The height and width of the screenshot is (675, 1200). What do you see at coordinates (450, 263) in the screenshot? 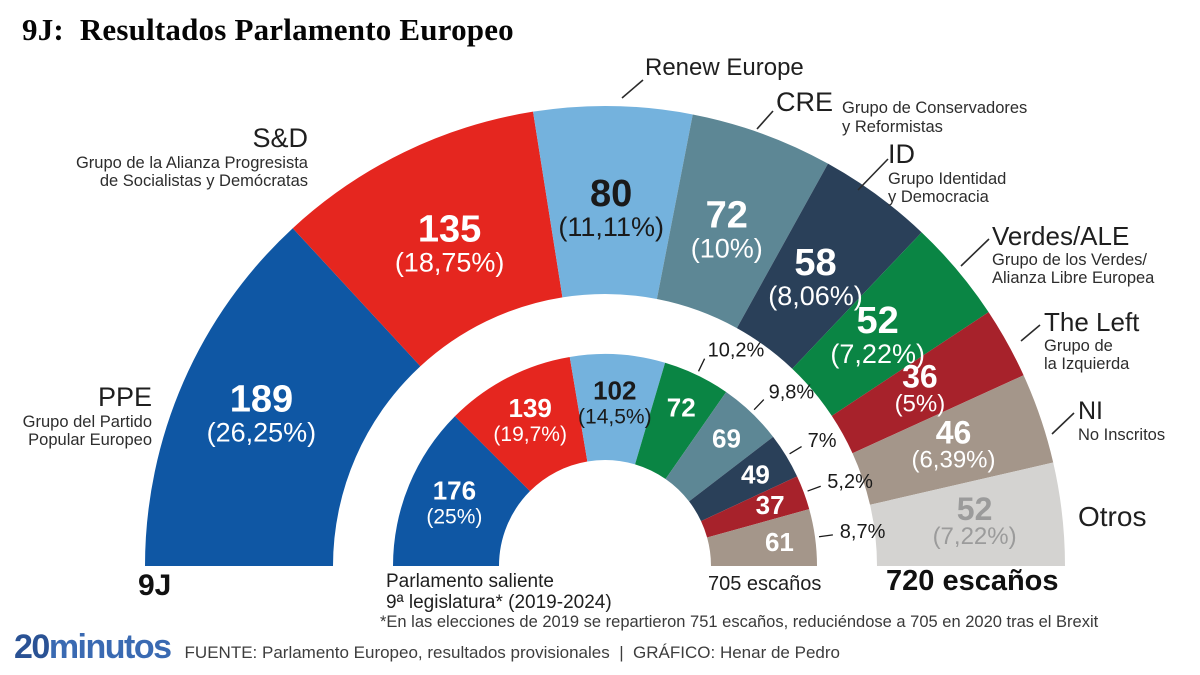
I see `segment-pct: (18,75%)` at bounding box center [450, 263].